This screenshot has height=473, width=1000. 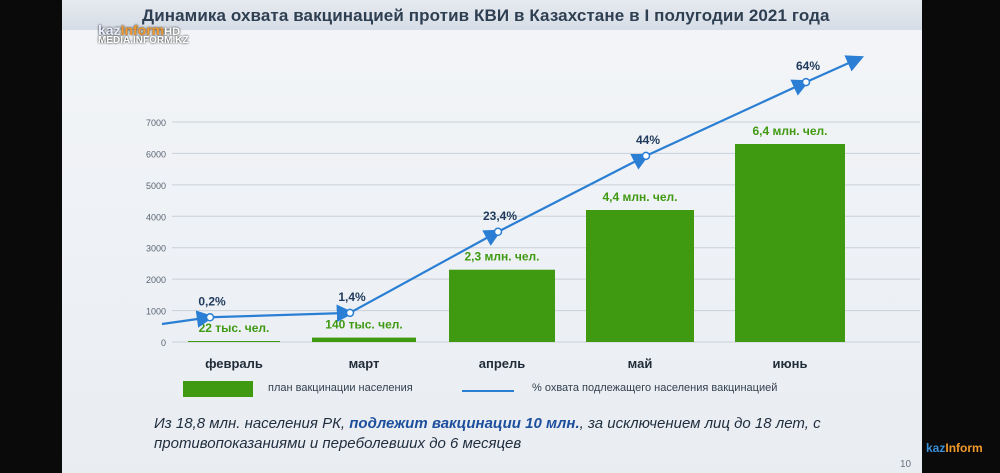 What do you see at coordinates (156, 186) in the screenshot?
I see `y-tick-label-5000: 5000` at bounding box center [156, 186].